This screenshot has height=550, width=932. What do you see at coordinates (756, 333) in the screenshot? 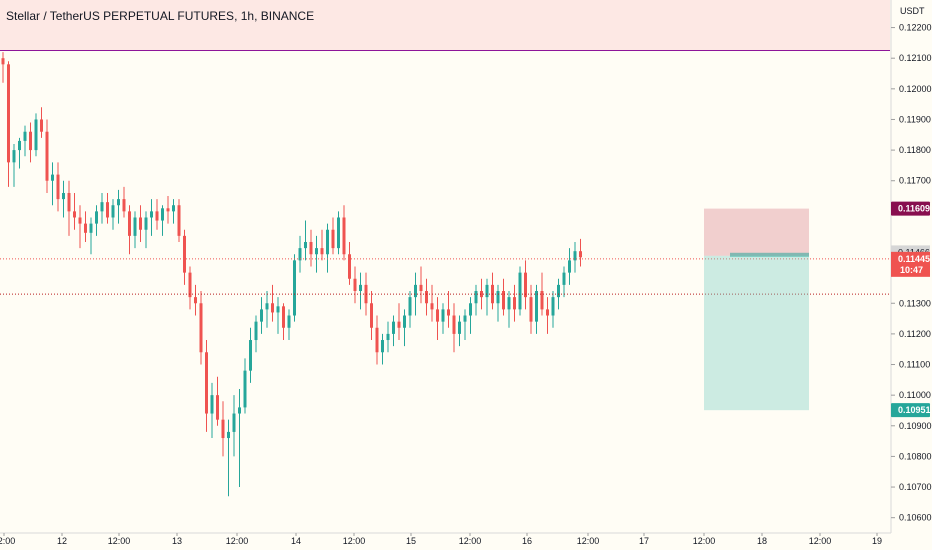
I see `short-position-reward-zone` at bounding box center [756, 333].